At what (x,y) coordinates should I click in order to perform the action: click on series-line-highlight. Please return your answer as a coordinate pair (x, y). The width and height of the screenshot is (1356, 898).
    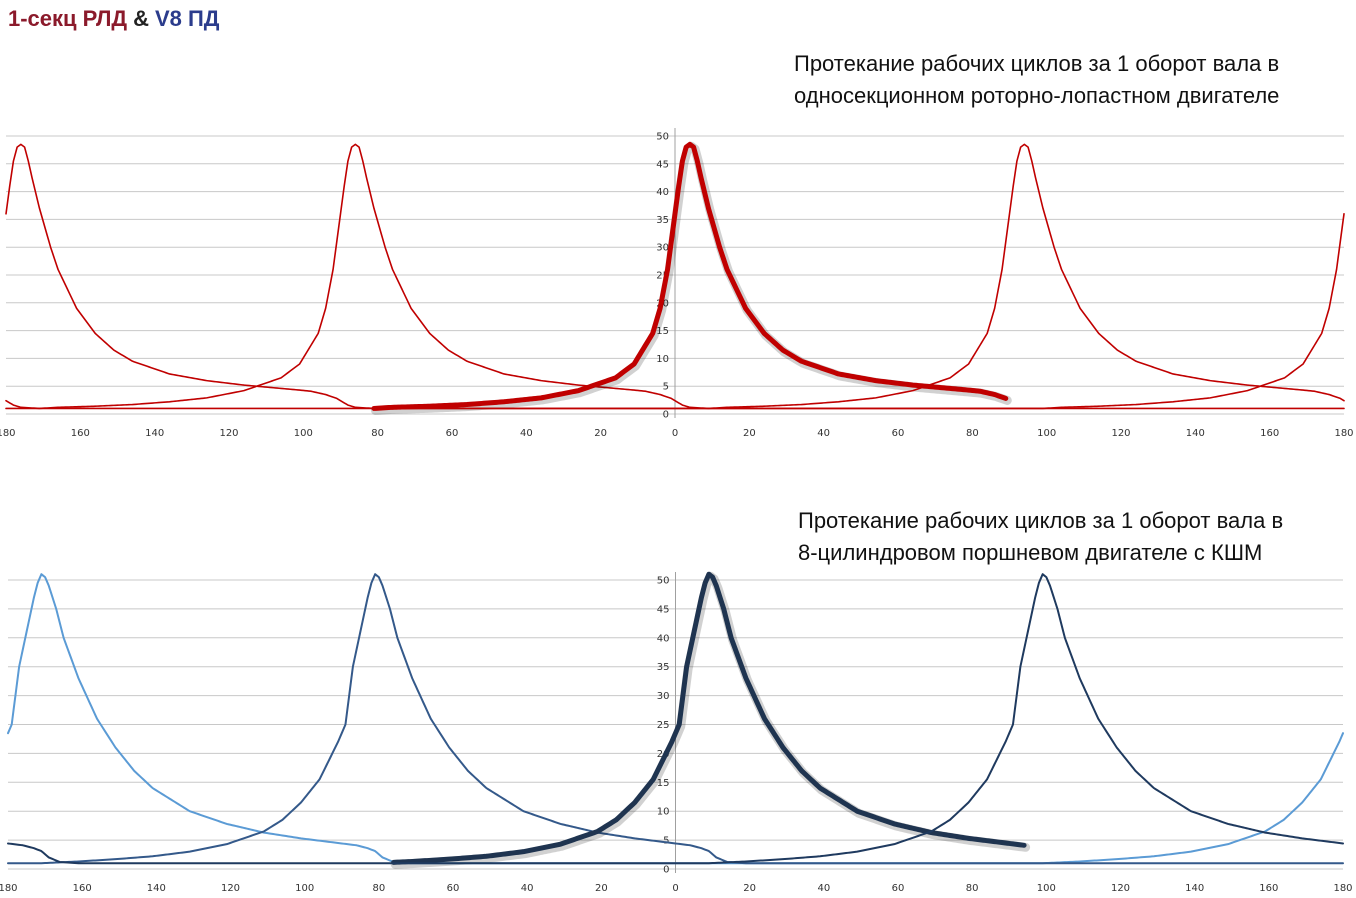
    Looking at the image, I should click on (690, 276).